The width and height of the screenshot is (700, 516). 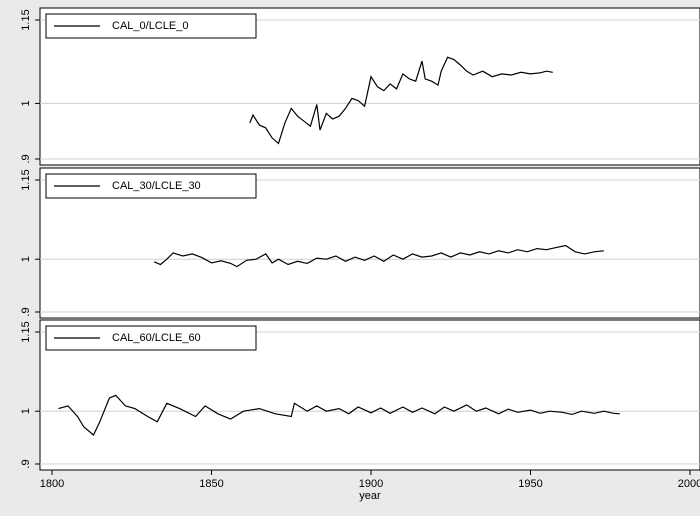 What do you see at coordinates (156, 186) in the screenshot?
I see `legend-label: CAL_30/LCLE_30` at bounding box center [156, 186].